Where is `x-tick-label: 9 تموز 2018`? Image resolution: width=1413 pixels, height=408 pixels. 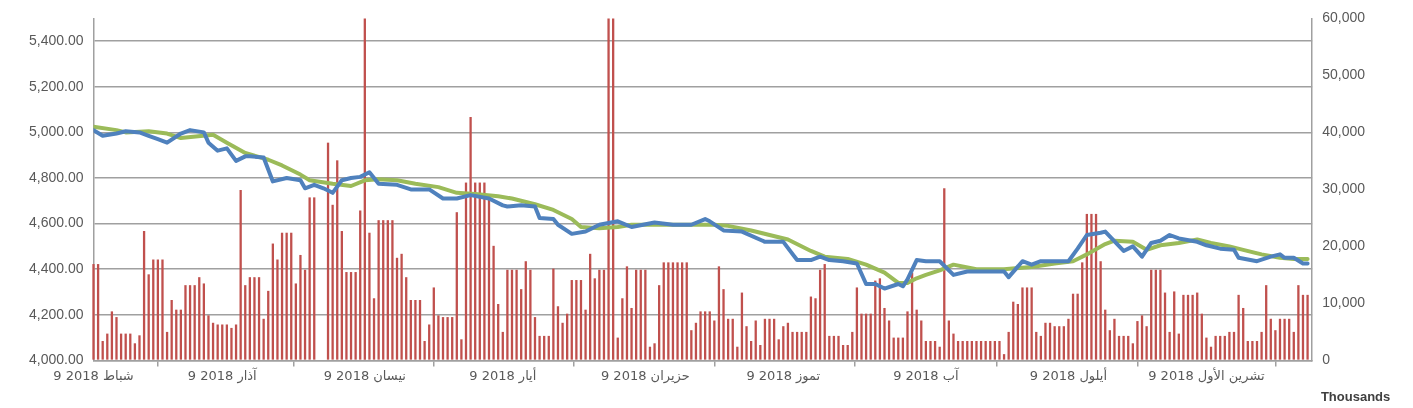
x-tick-label: 9 تموز 2018 is located at coordinates (783, 375).